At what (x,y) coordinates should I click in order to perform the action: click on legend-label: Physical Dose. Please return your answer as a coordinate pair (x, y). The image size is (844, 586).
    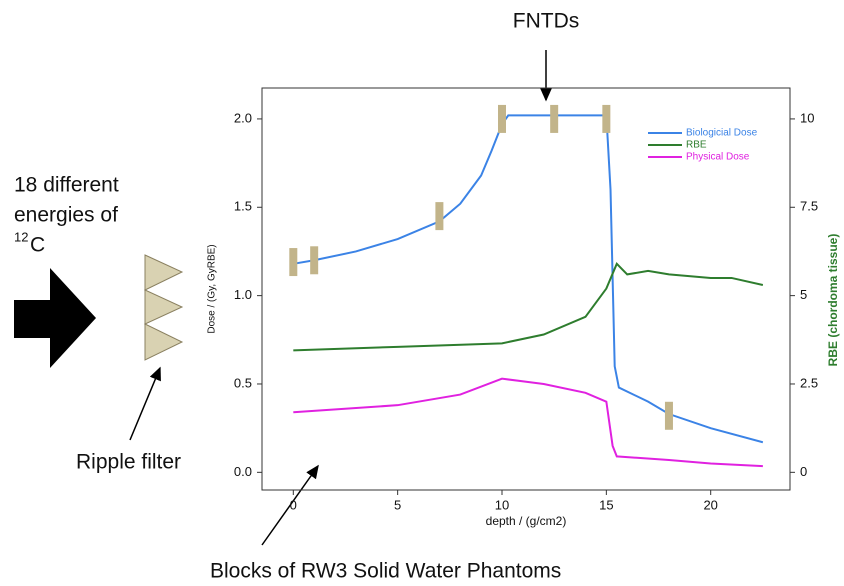
    Looking at the image, I should click on (718, 157).